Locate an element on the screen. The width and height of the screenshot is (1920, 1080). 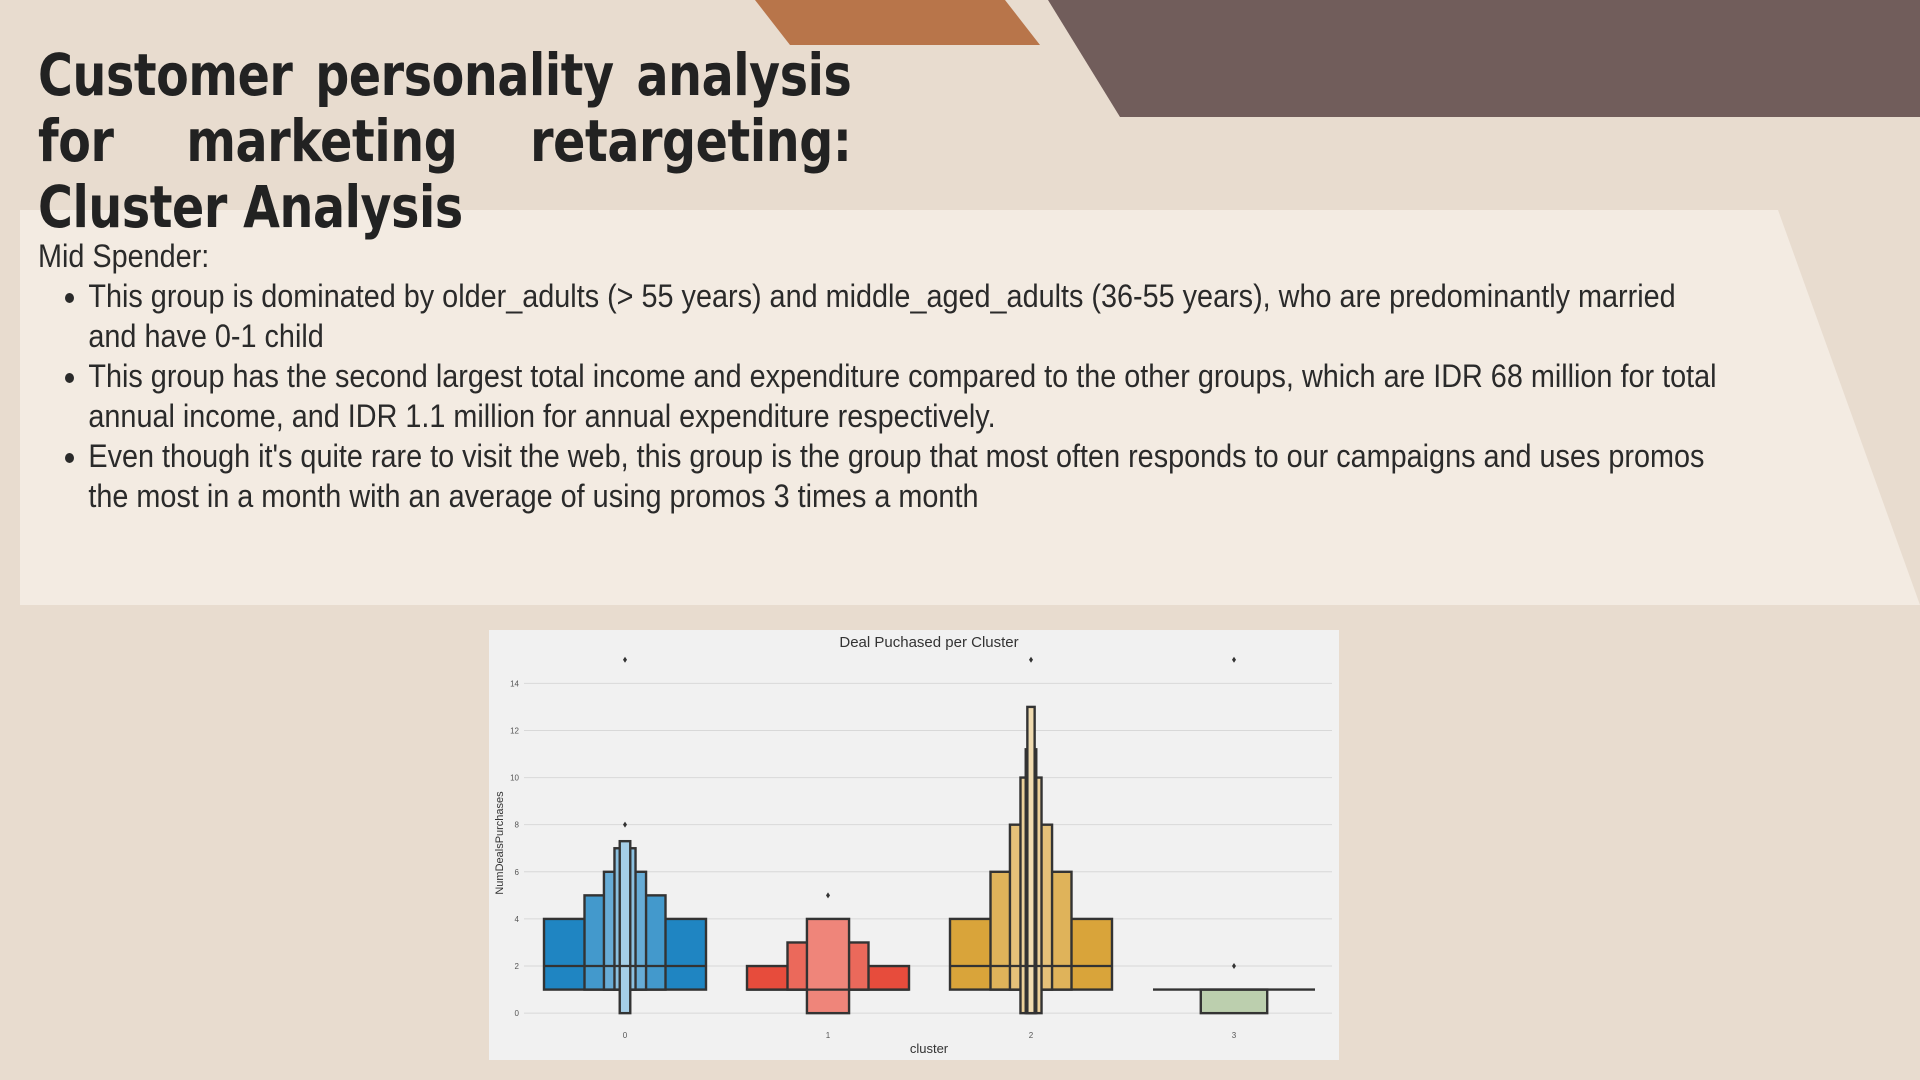
y-axis-label: NumDealsPurchases is located at coordinates (500, 843).